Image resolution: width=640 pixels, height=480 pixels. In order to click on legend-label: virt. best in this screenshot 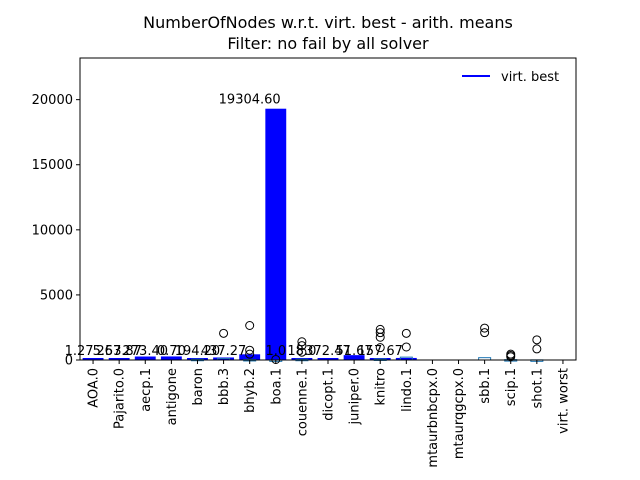, I will do `click(530, 77)`.